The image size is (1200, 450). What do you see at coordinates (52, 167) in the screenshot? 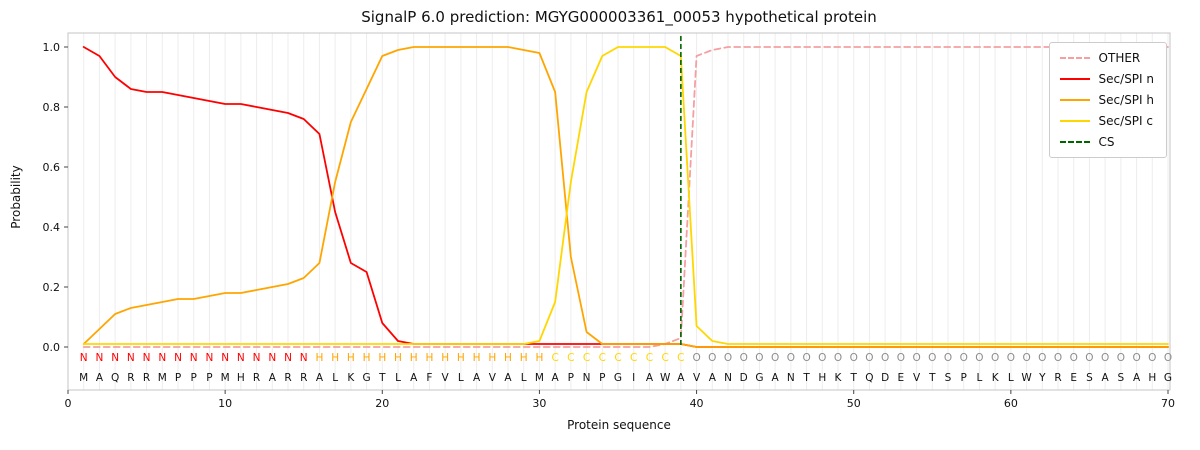
I see `svg-text: 0.6` at bounding box center [52, 167].